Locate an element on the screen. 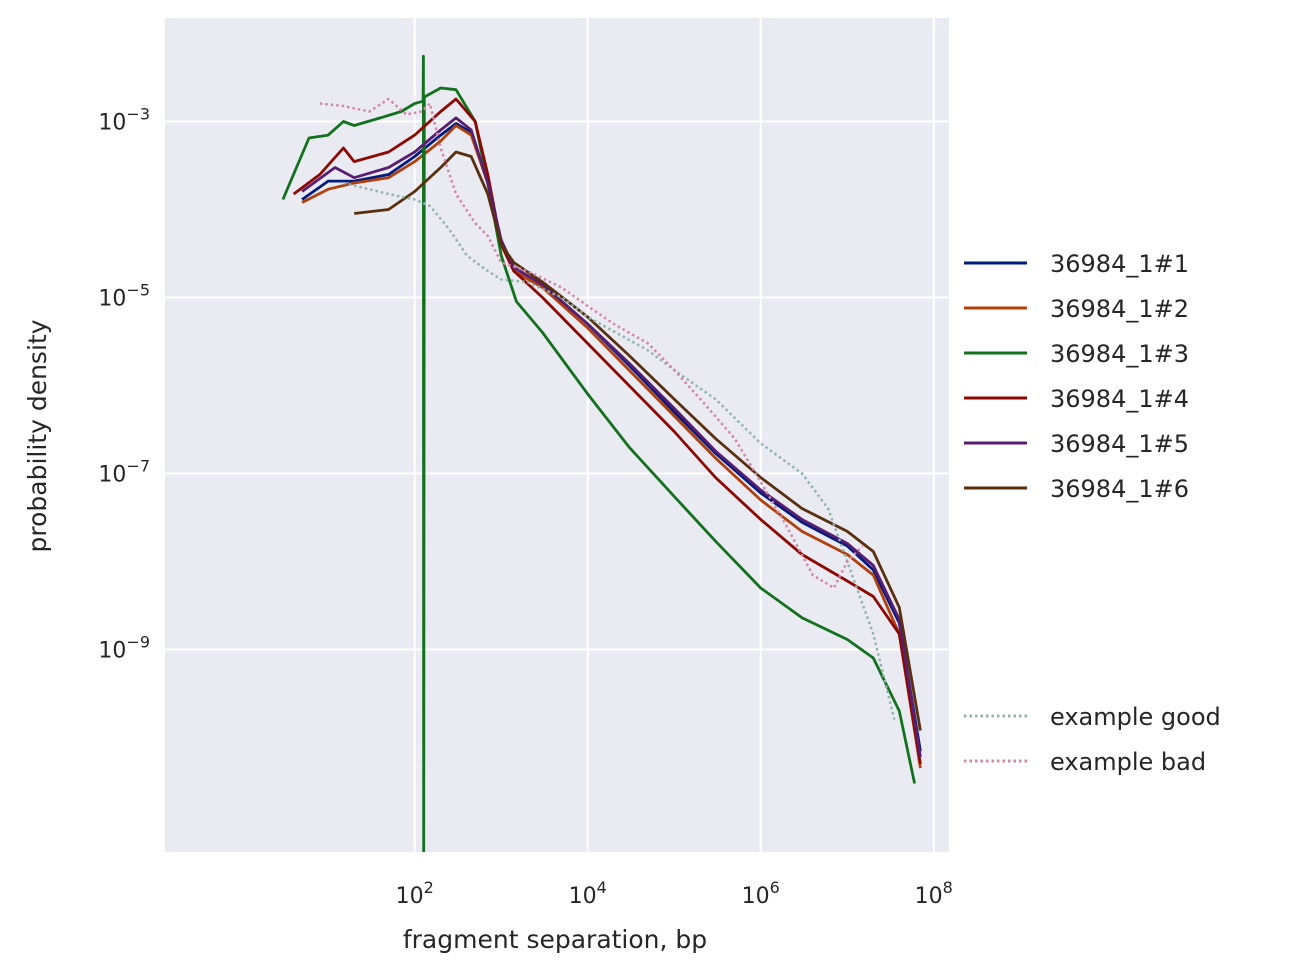  legend-entry-label: example good is located at coordinates (1135, 717).